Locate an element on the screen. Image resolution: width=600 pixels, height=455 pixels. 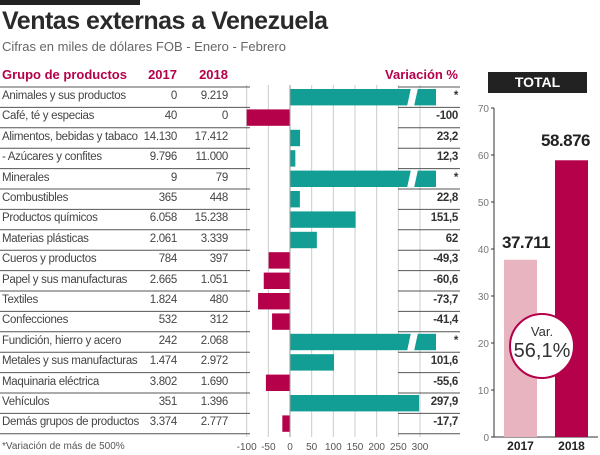
product-group: Animales y sus productos is located at coordinates (64, 96).